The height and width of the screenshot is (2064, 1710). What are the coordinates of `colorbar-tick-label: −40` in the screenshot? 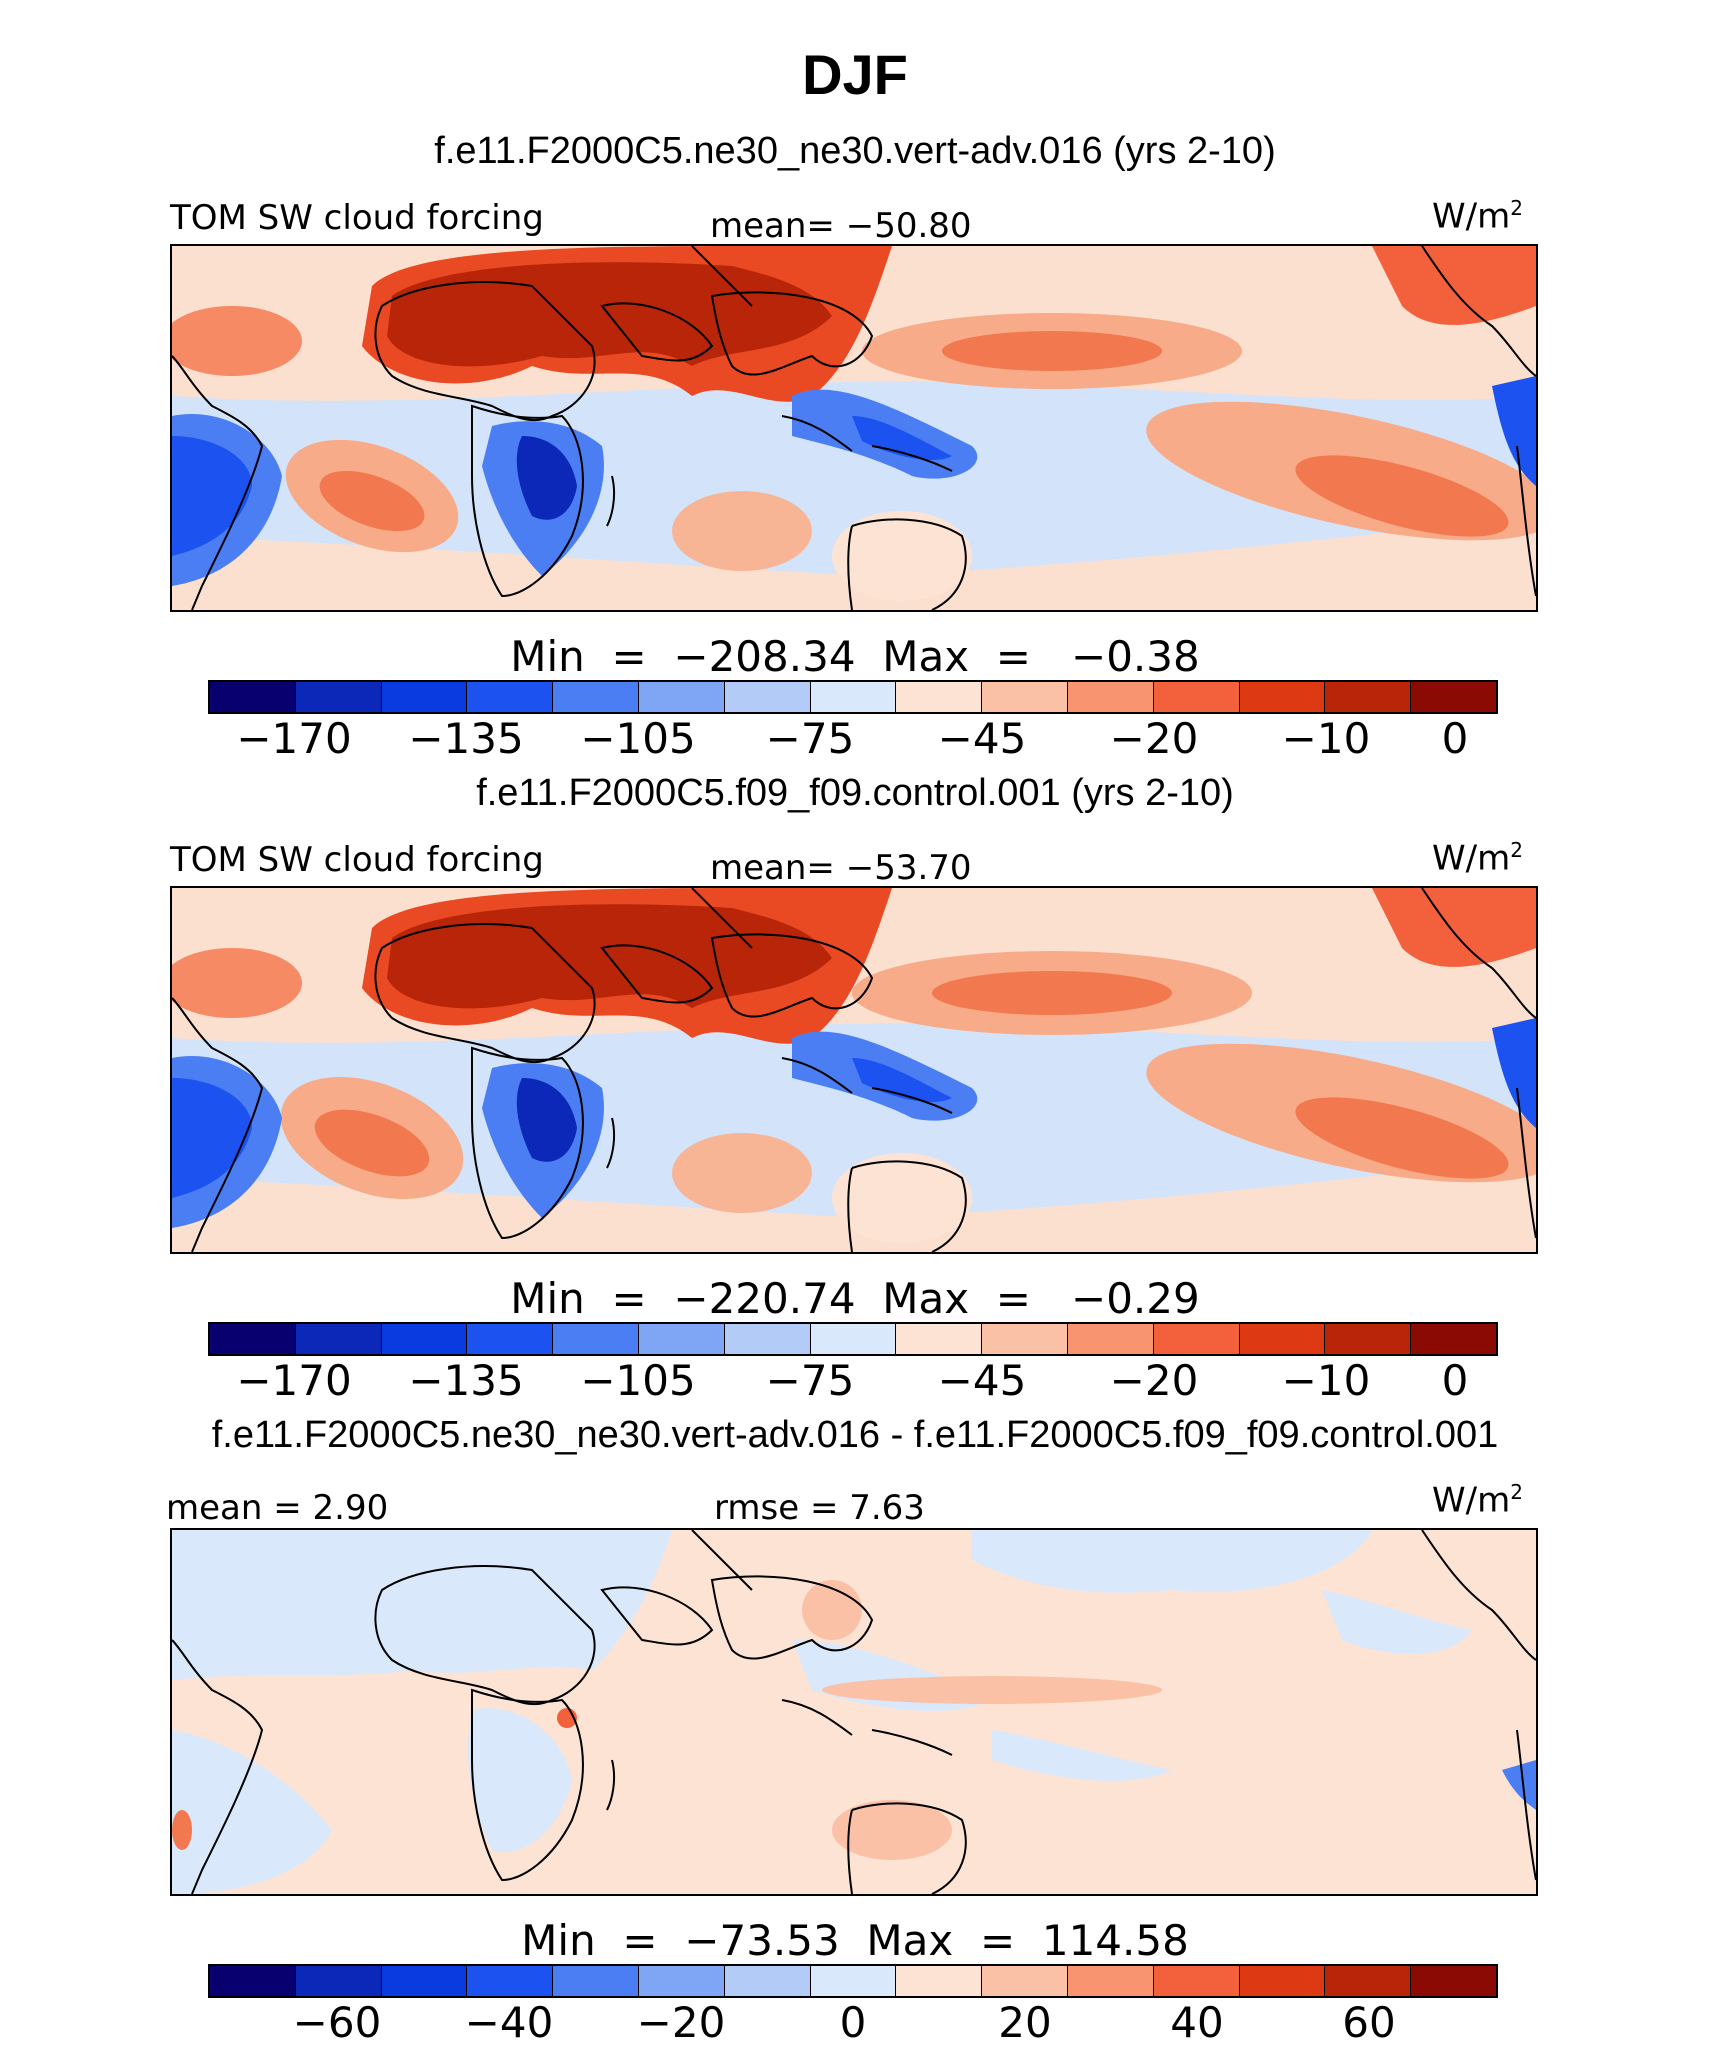 It's located at (509, 2022).